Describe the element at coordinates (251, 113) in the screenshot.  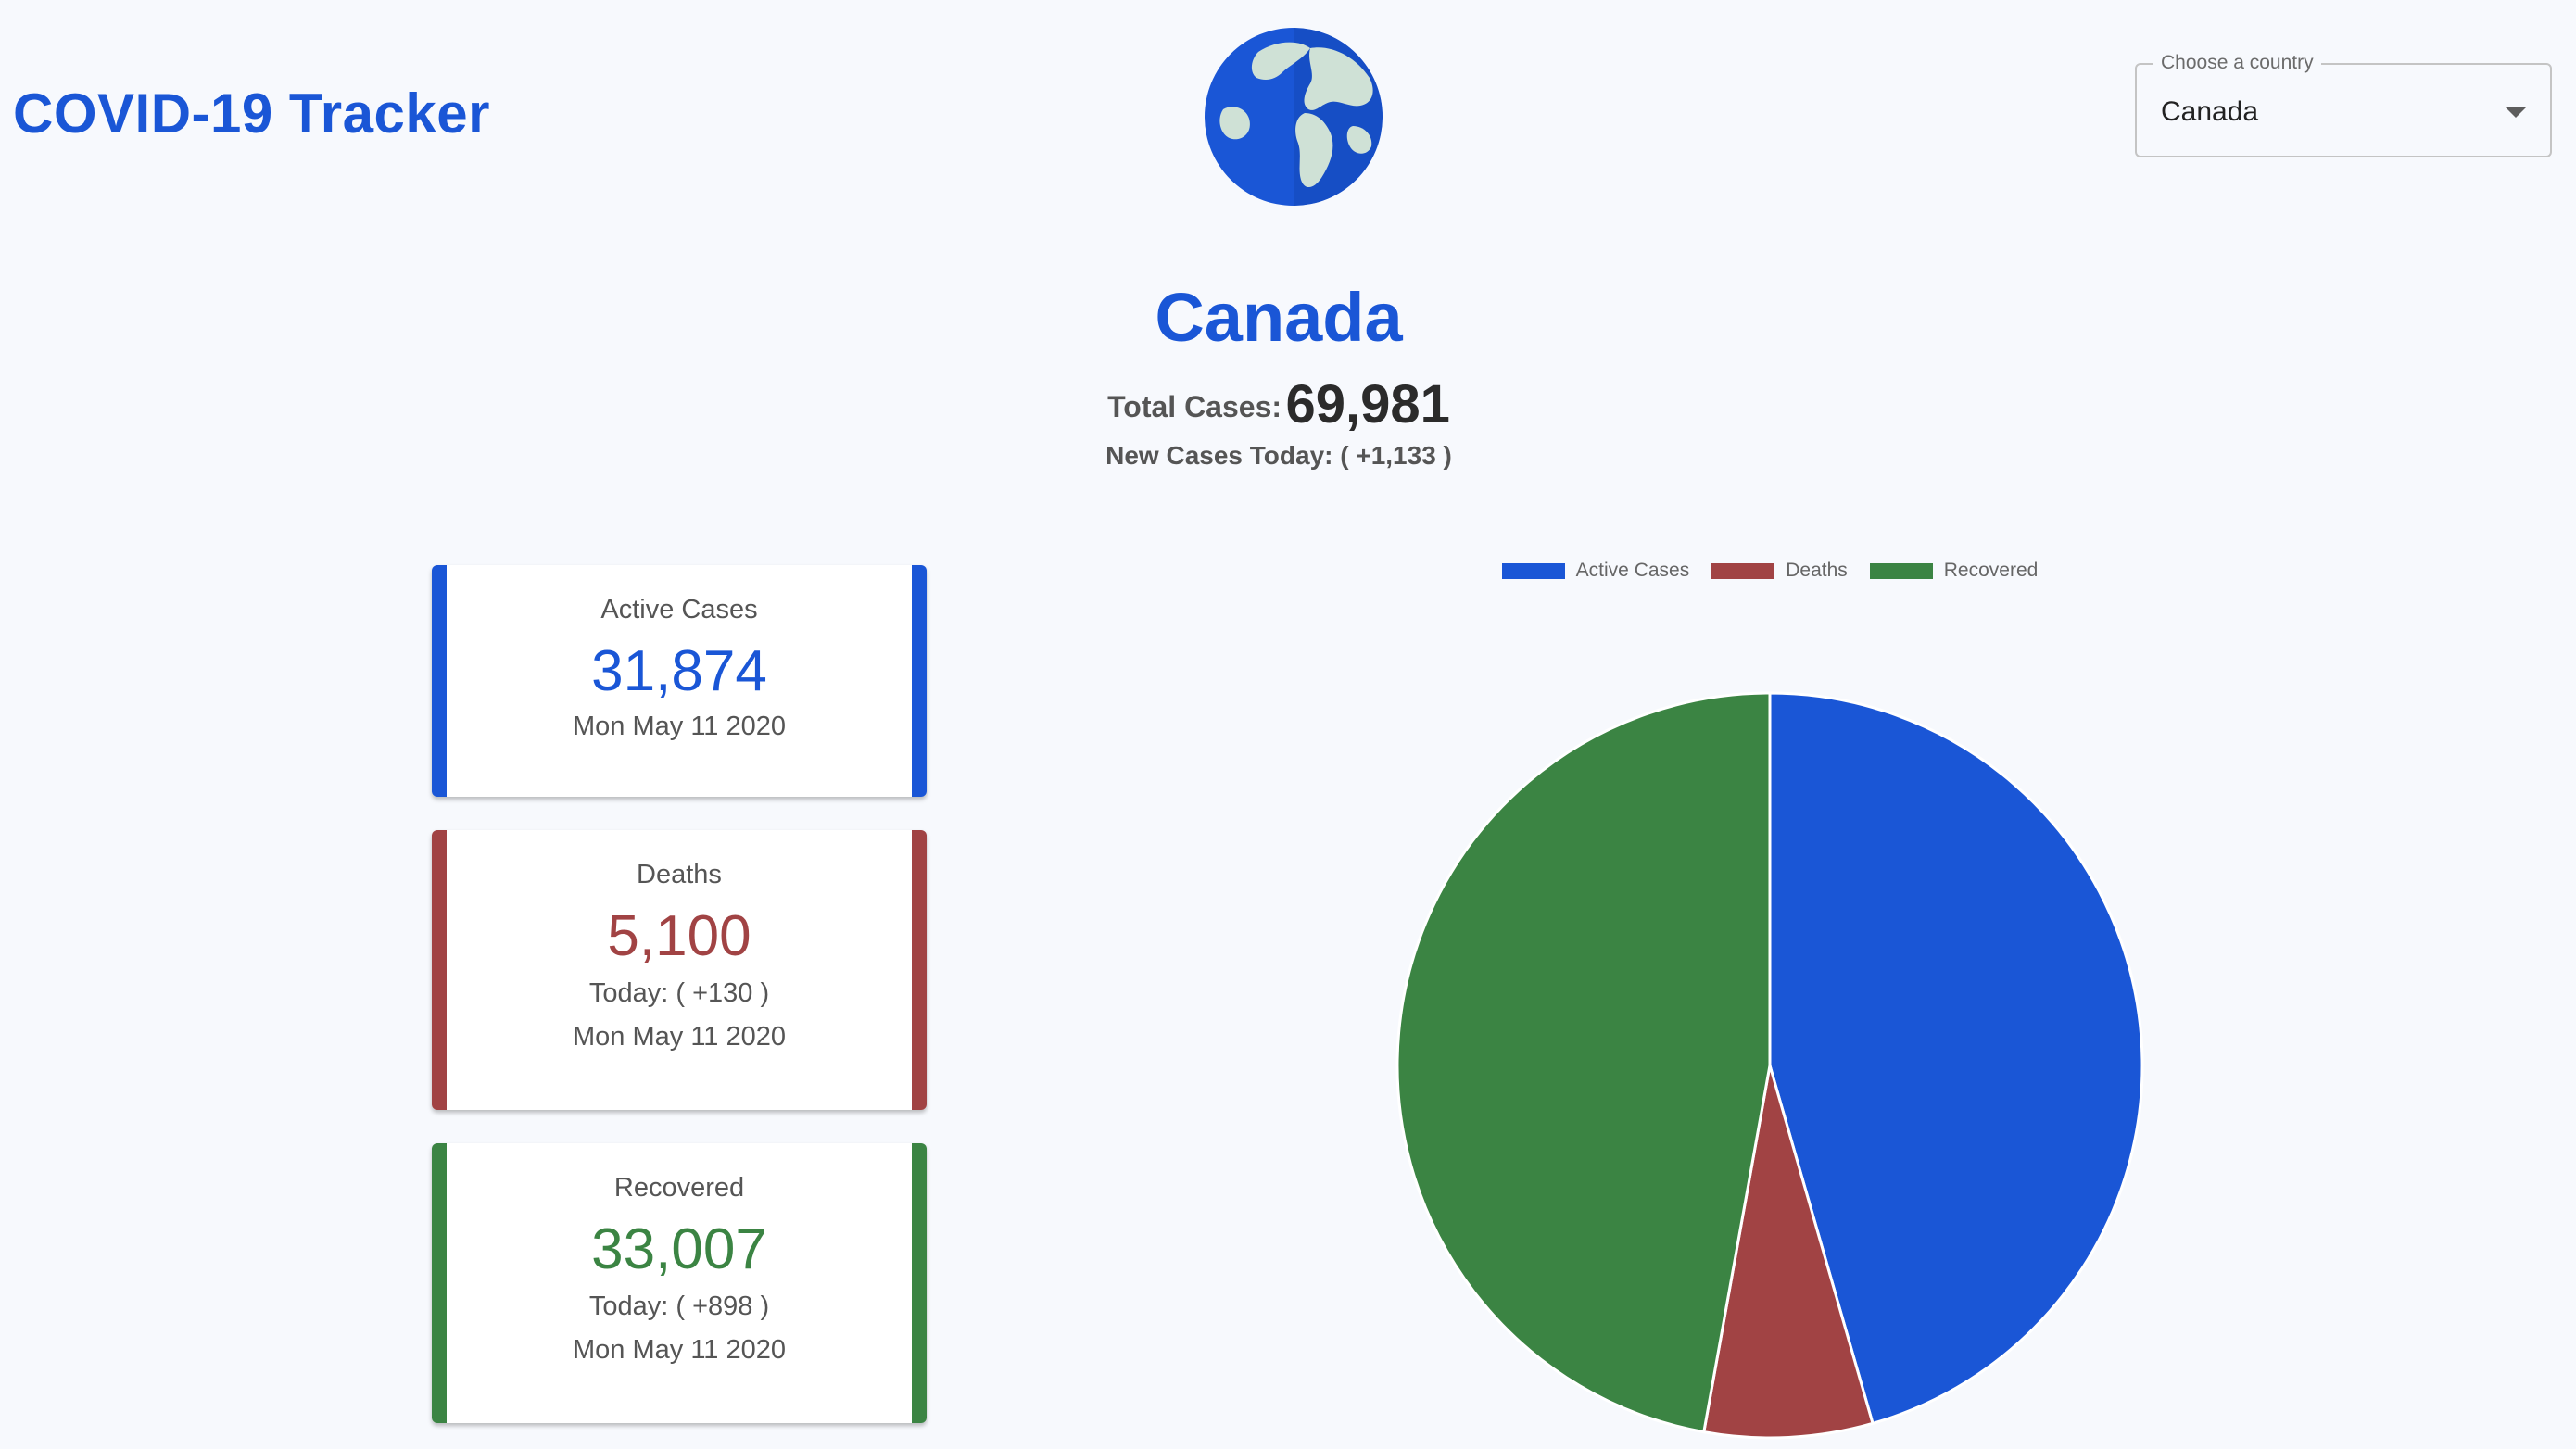
I see `app-title: COVID-19 Tracker` at that location.